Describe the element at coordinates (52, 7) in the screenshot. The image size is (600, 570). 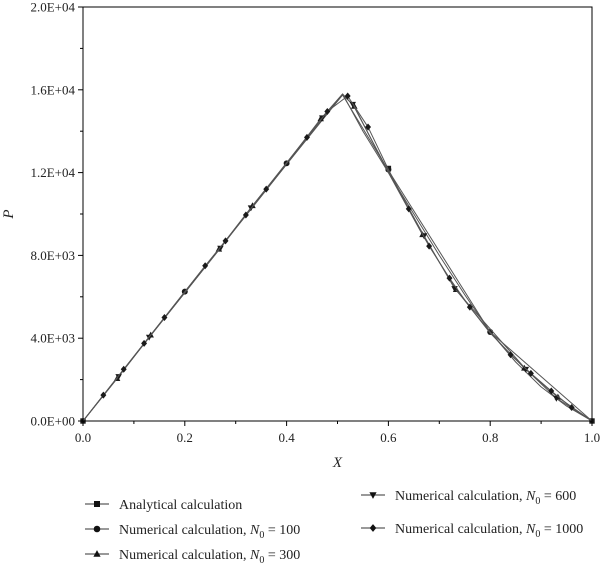
I see `y-tick-label: 2.0E+04` at that location.